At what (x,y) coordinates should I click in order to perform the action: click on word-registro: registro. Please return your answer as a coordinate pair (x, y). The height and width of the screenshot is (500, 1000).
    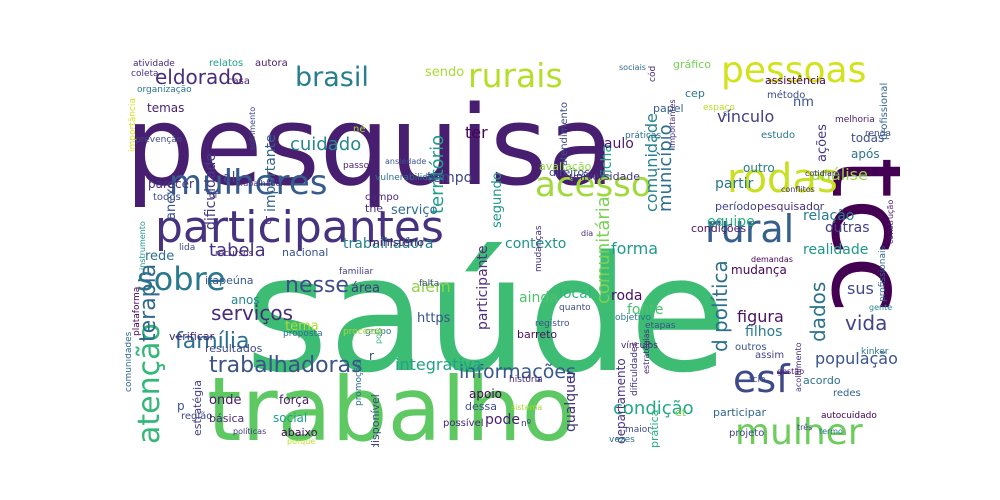
    Looking at the image, I should click on (552, 324).